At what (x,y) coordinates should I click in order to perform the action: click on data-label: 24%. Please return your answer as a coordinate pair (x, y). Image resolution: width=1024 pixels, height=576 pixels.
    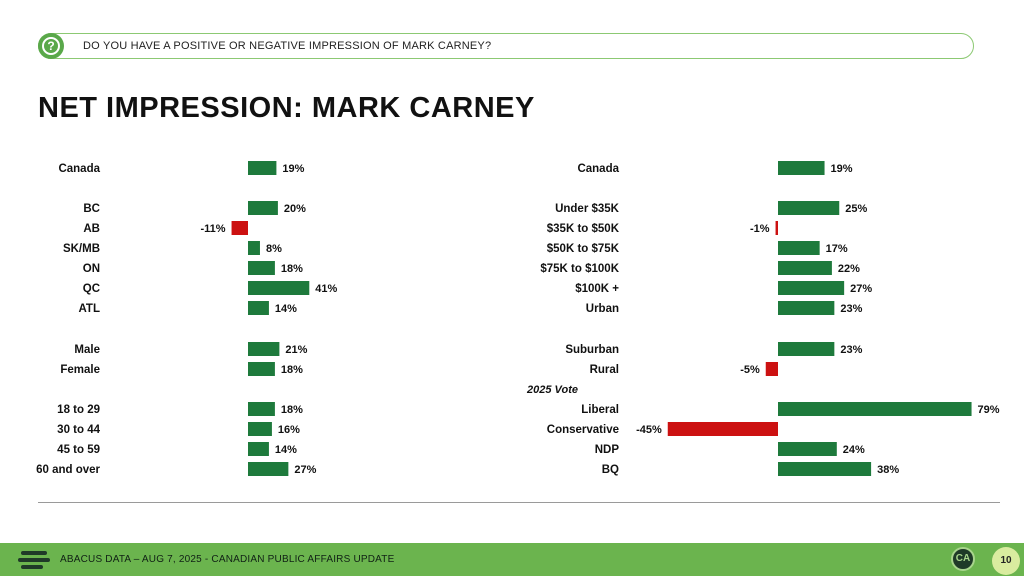
    Looking at the image, I should click on (854, 450).